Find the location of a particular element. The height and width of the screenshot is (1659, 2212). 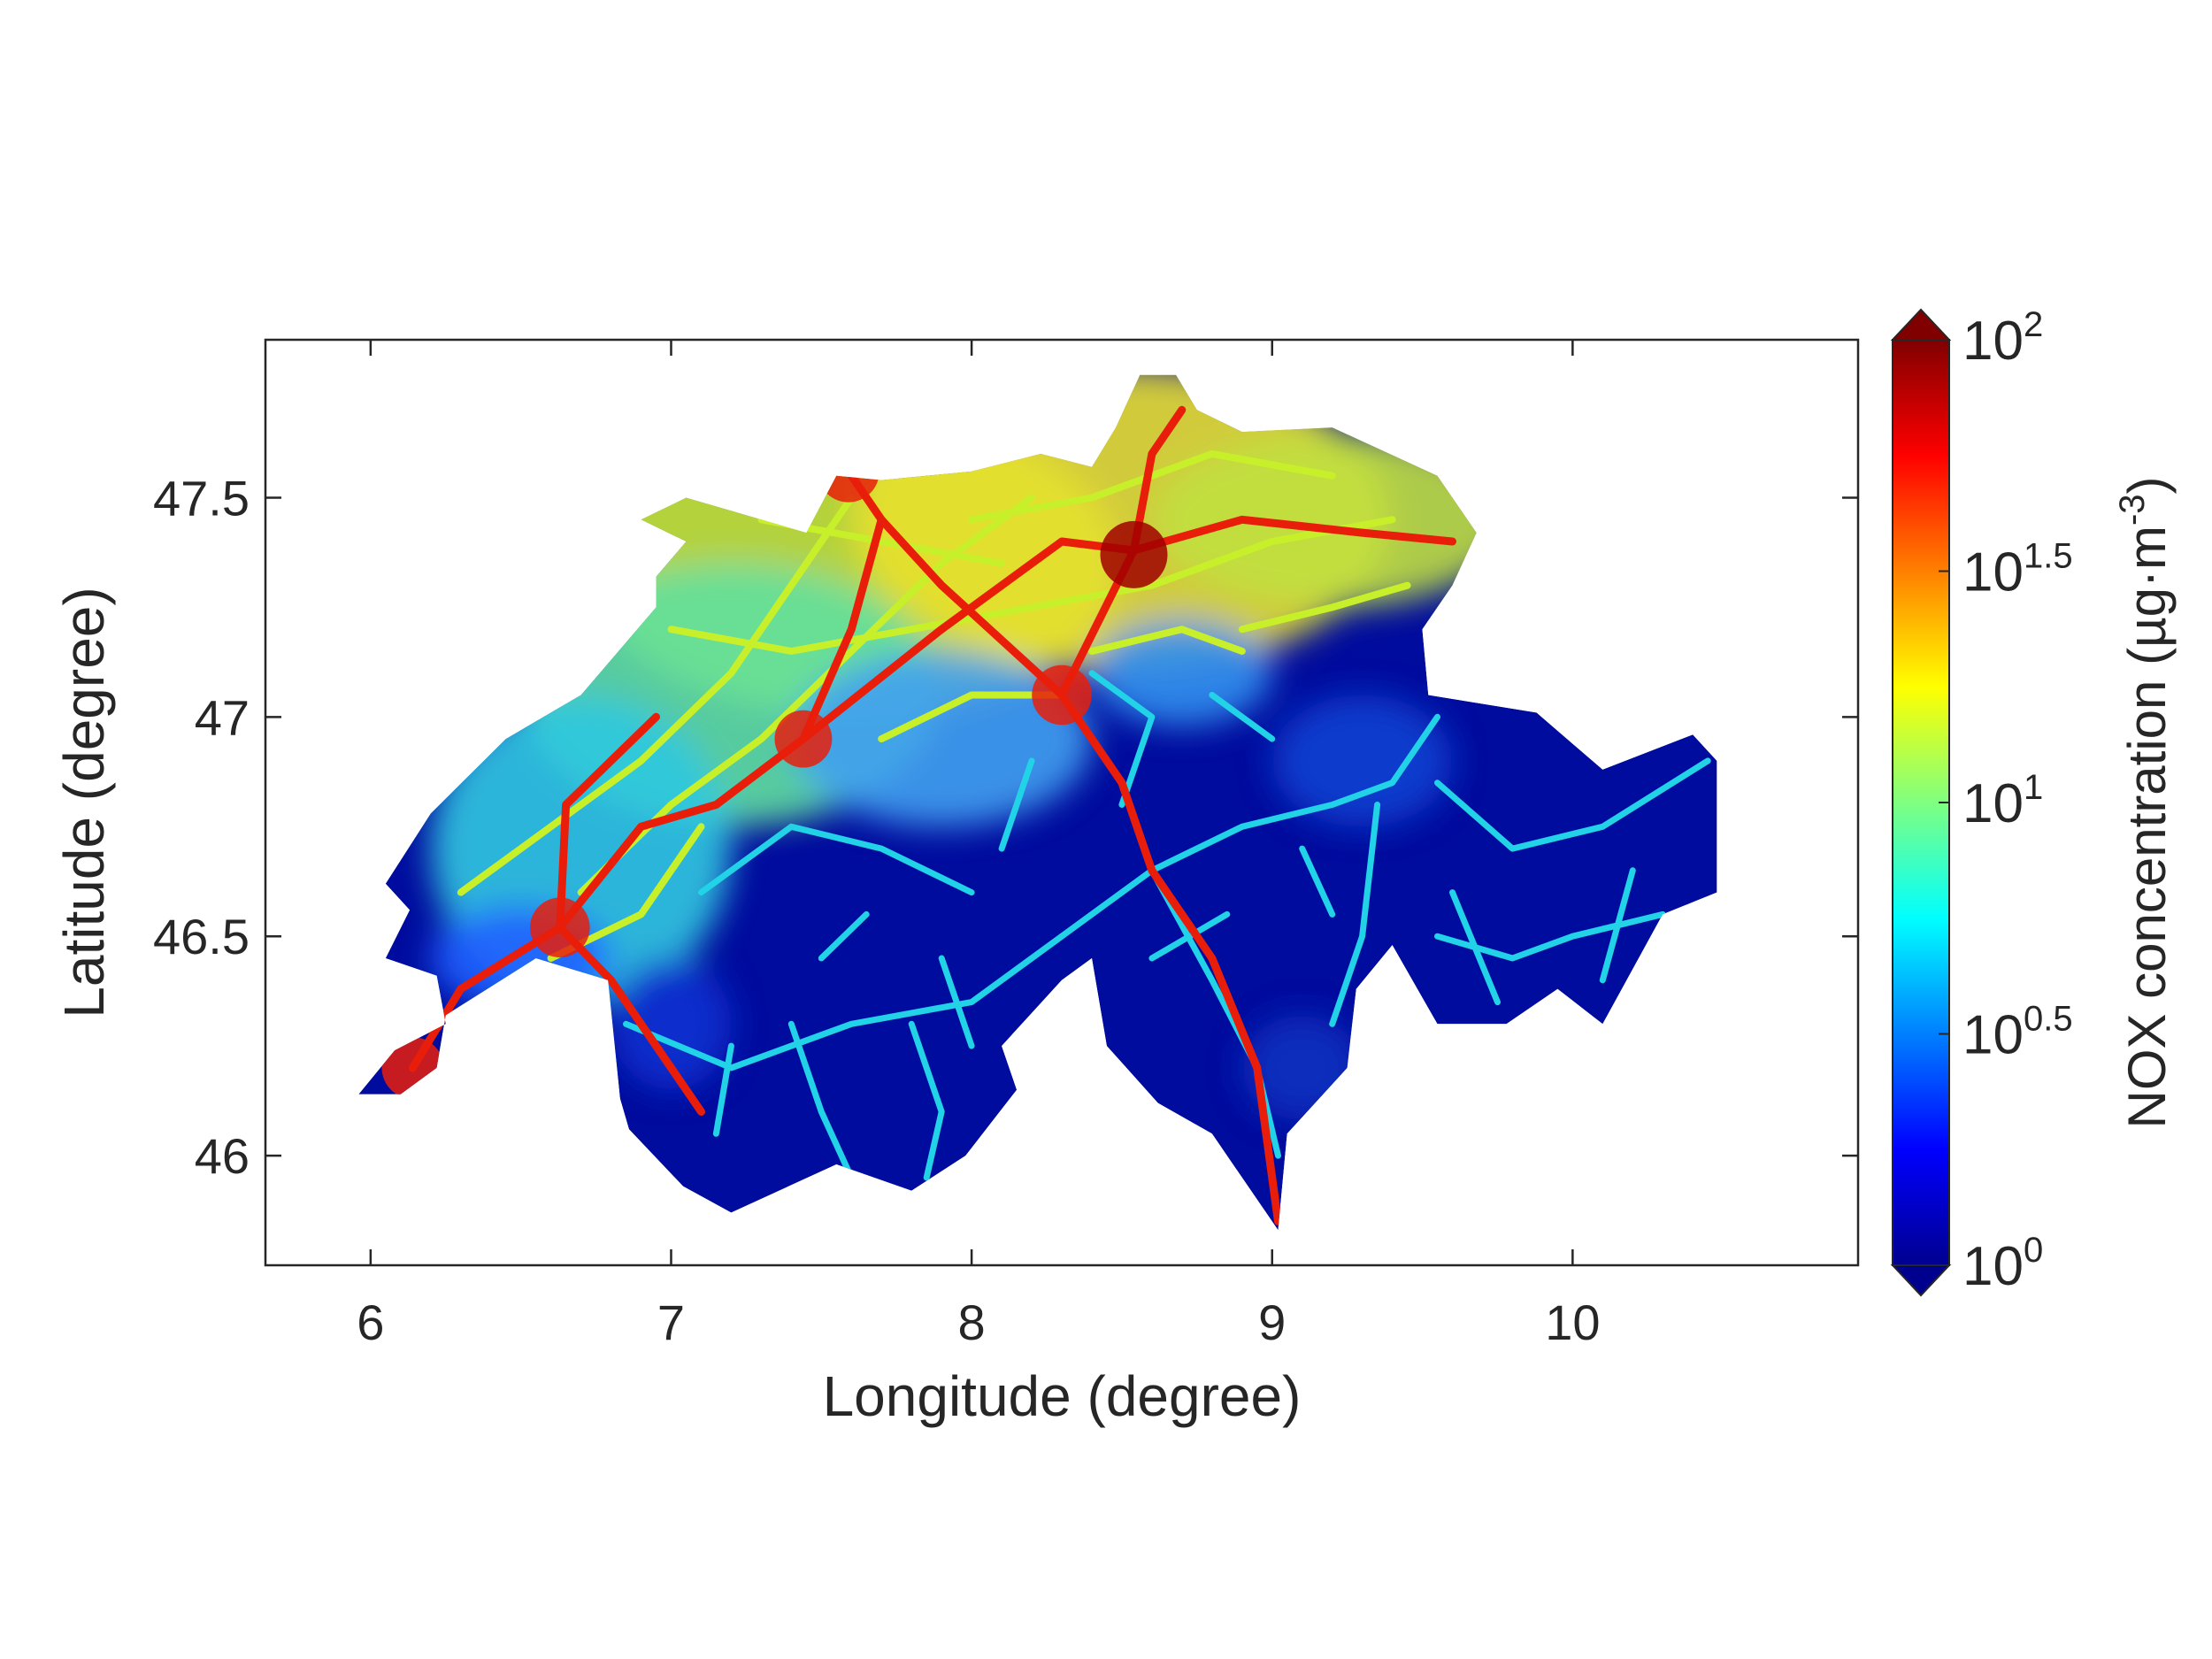

y-tick-label: 47.5 is located at coordinates (202, 498).